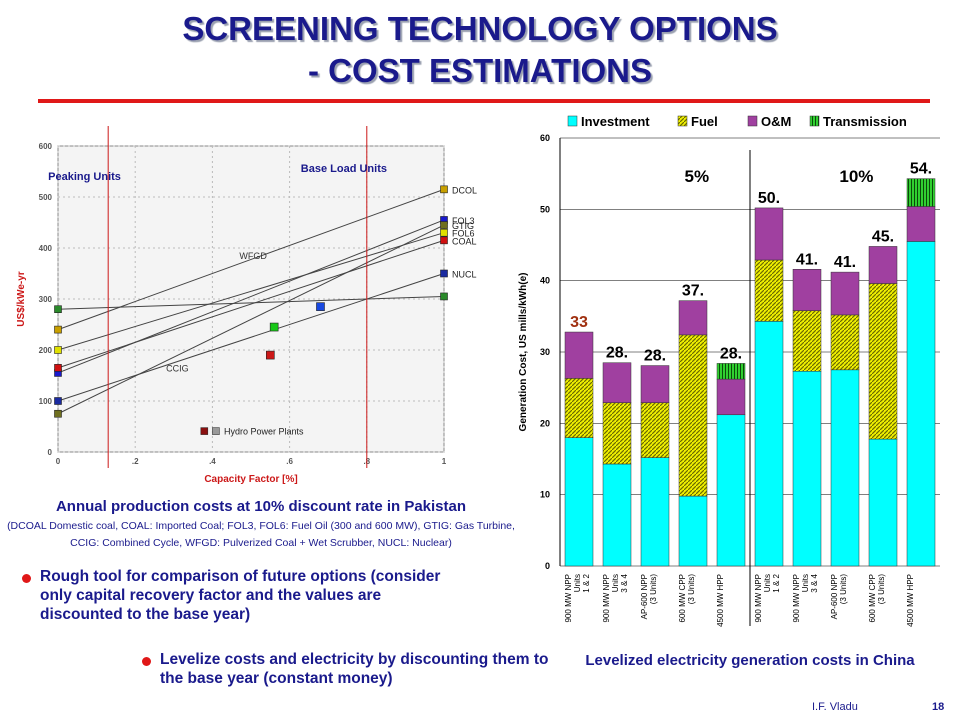 Image resolution: width=960 pixels, height=720 pixels. I want to click on y-tick-label: 500, so click(46, 197).